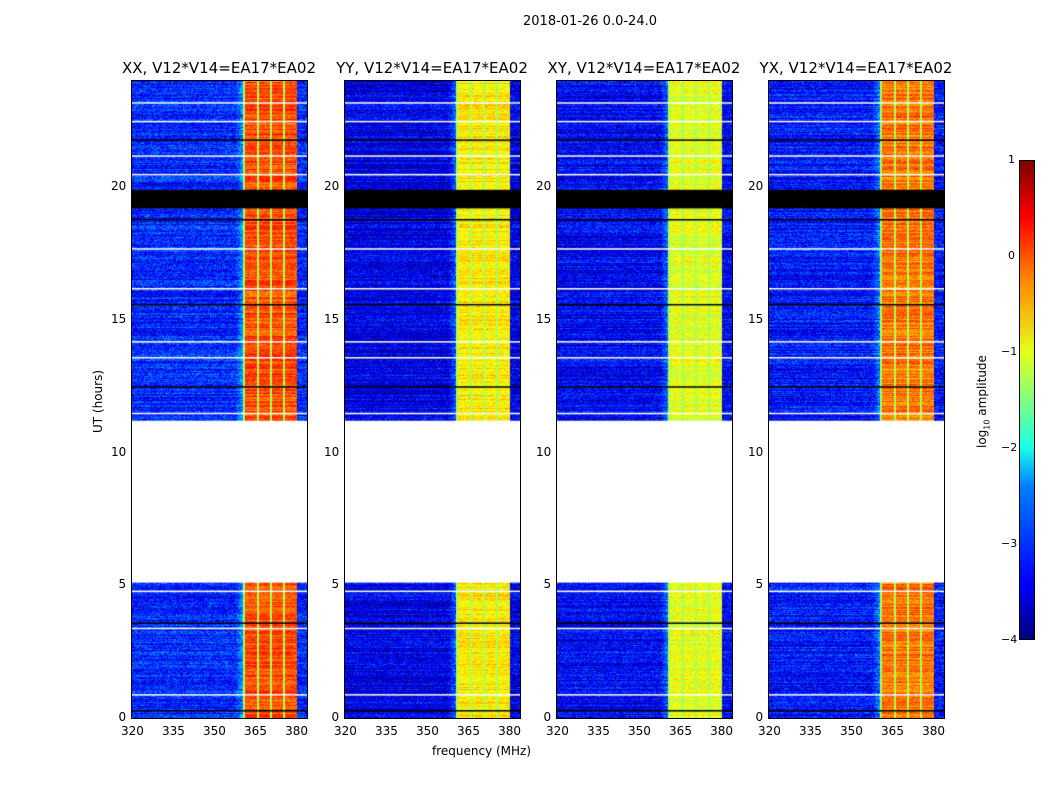 The height and width of the screenshot is (800, 1050). Describe the element at coordinates (983, 401) in the screenshot. I see `colorbar-label: log10 amplitude` at that location.